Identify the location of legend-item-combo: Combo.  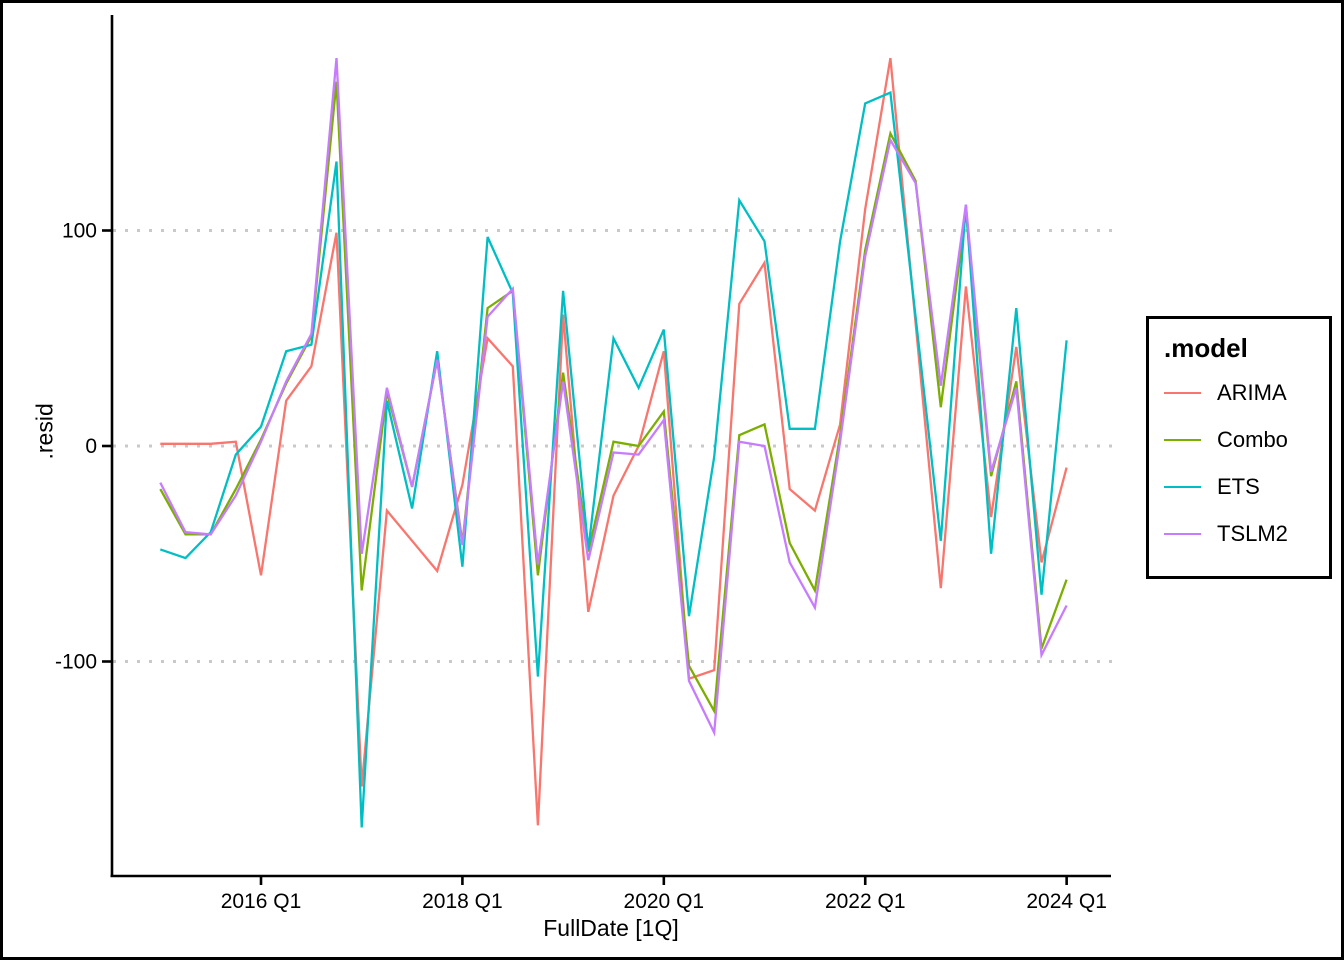
(1246, 440).